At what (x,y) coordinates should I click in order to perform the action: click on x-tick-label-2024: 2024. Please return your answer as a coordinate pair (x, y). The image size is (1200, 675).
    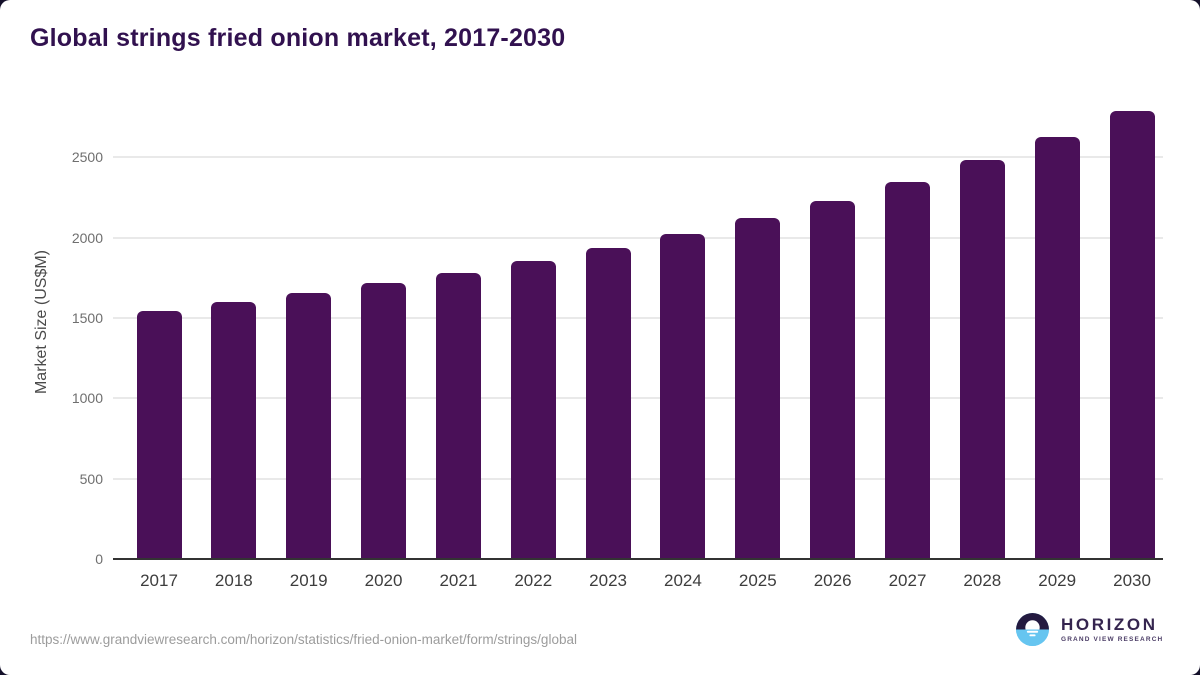
    Looking at the image, I should click on (683, 580).